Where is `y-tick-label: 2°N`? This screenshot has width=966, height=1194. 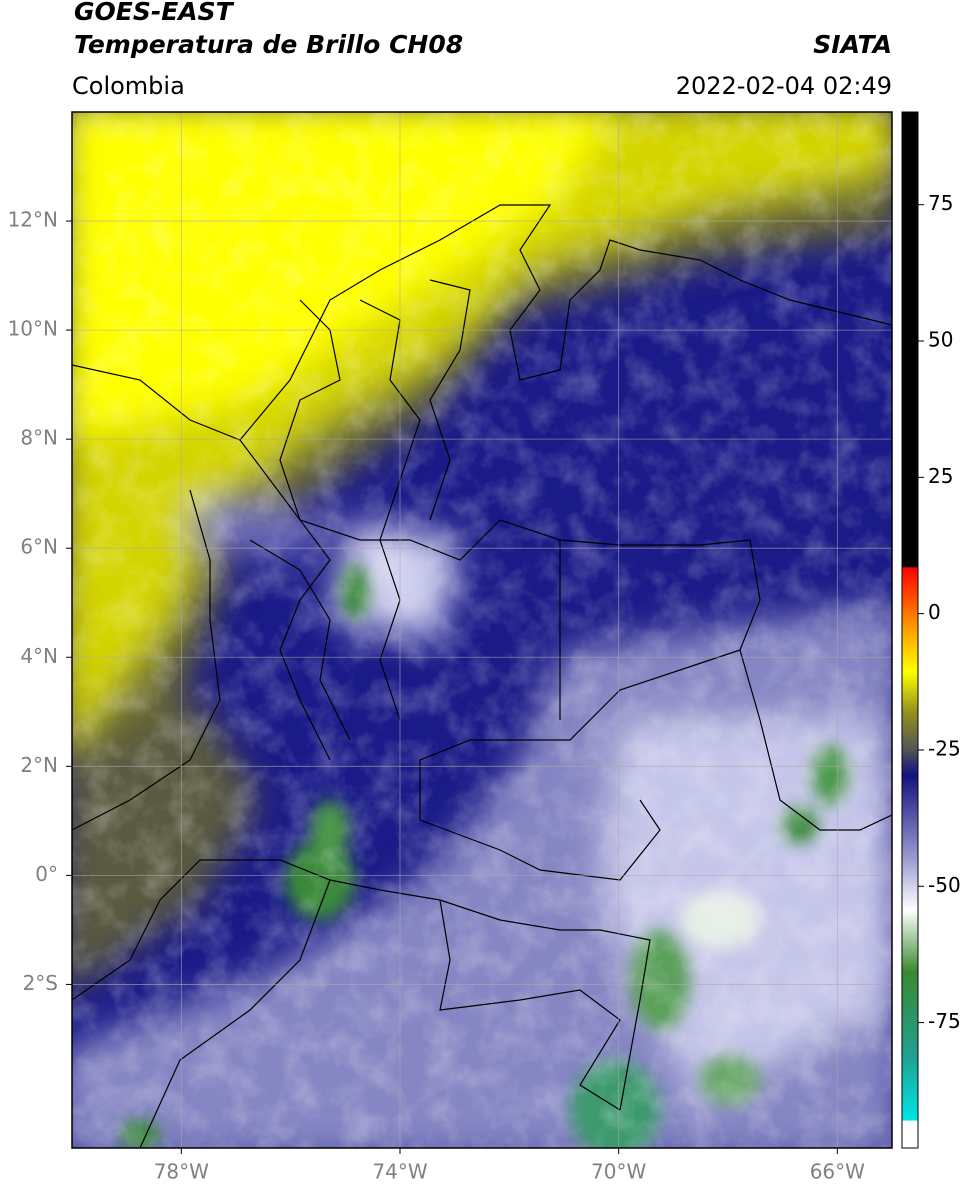 y-tick-label: 2°N is located at coordinates (39, 765).